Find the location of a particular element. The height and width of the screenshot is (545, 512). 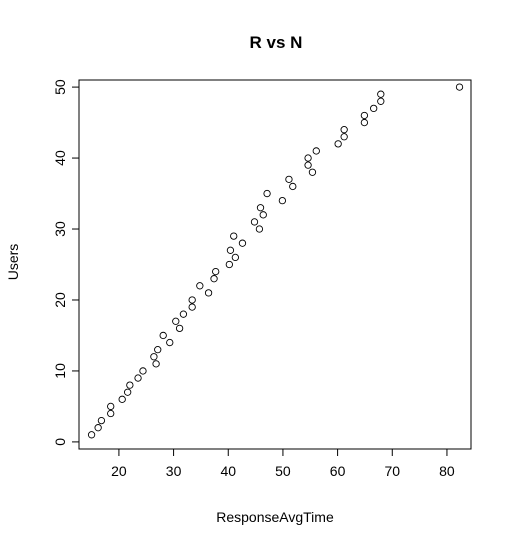

y-tick-label: 10 is located at coordinates (60, 371).